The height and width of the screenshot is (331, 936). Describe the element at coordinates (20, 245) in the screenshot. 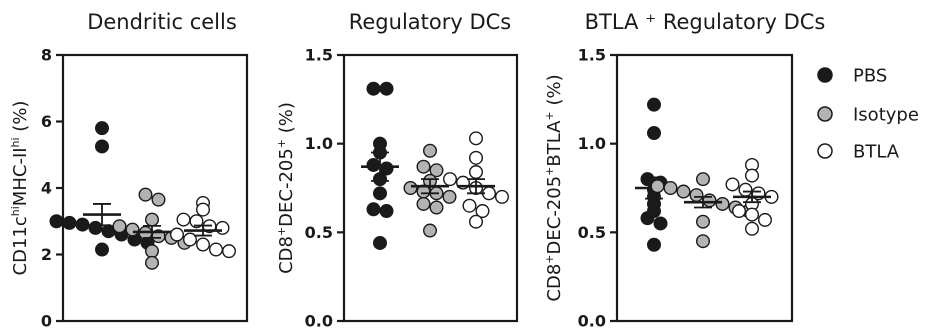

I see `y-axis-label-part: CD11c` at that location.